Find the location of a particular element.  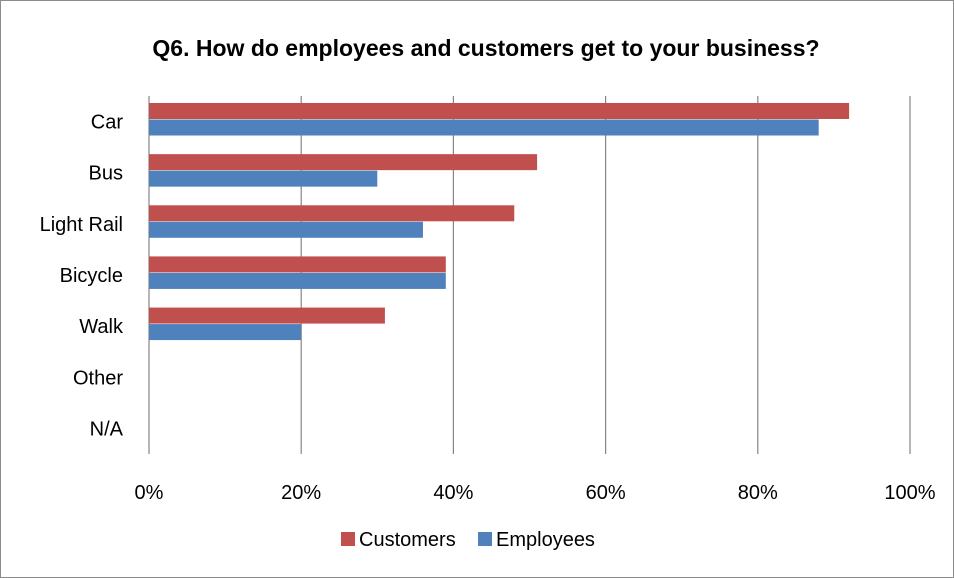

x-tick-label: 60% is located at coordinates (606, 493).